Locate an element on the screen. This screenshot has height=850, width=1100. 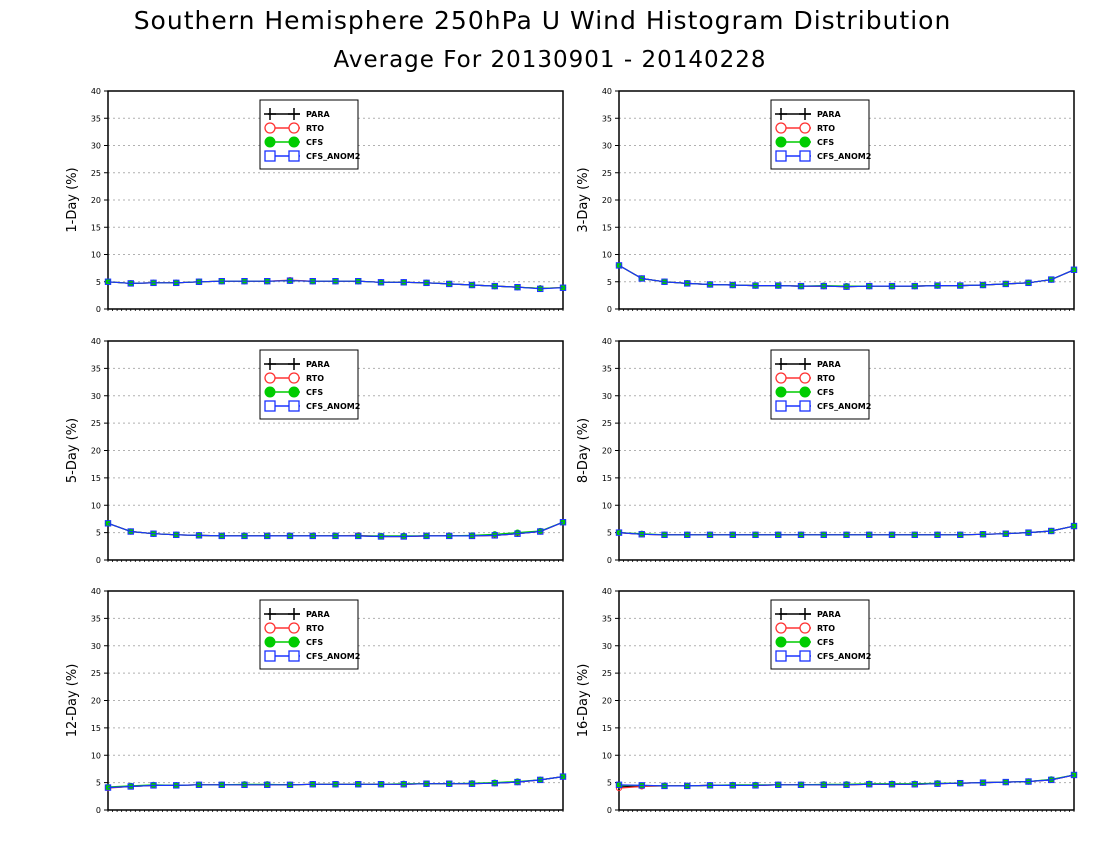
y-axis-label: 1-Day (%) is located at coordinates (72, 199).